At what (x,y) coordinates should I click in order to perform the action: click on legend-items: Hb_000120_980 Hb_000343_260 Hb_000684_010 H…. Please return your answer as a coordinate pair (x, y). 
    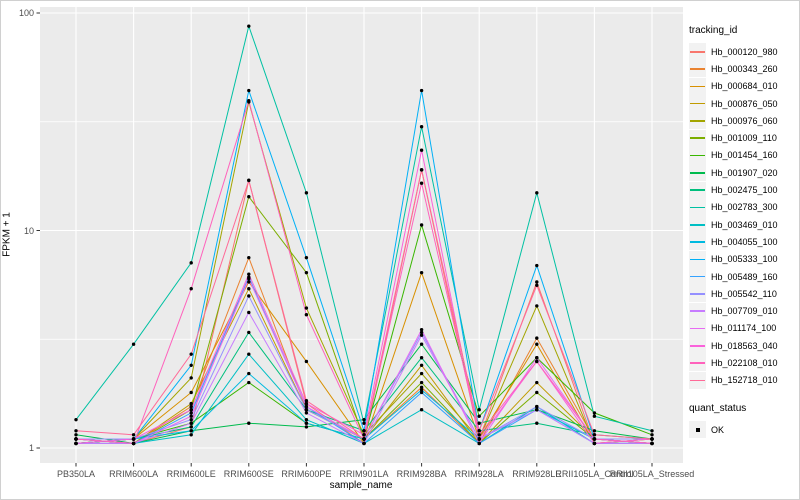
    Looking at the image, I should click on (744, 216).